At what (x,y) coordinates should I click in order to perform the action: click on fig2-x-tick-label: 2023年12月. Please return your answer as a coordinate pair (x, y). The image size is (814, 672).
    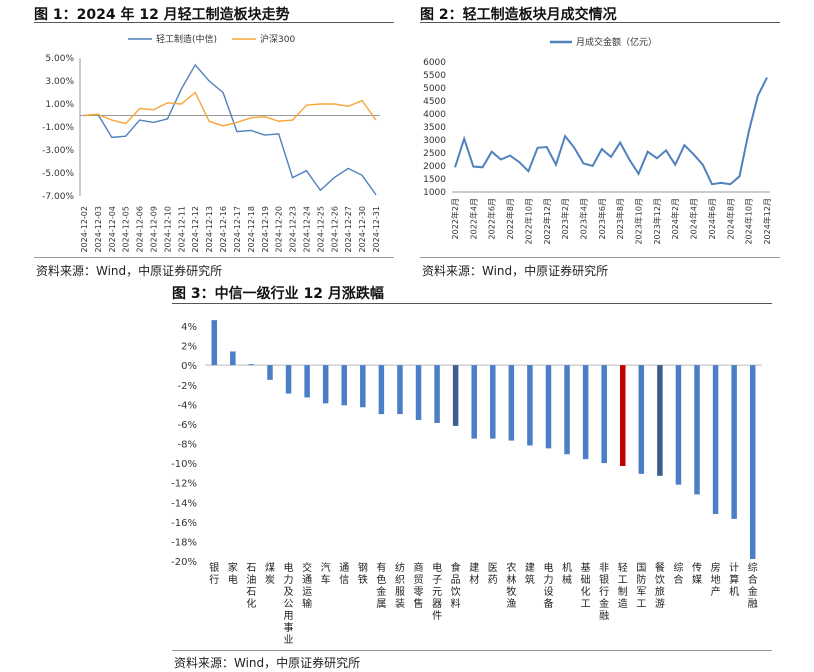
    Looking at the image, I should click on (657, 221).